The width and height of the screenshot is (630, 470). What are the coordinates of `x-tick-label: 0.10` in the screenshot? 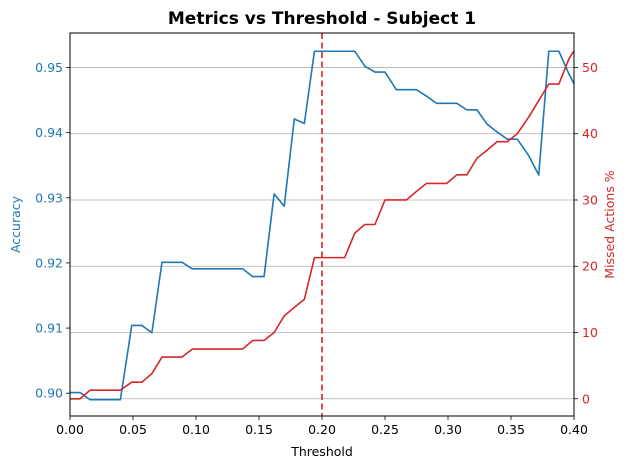 It's located at (196, 429).